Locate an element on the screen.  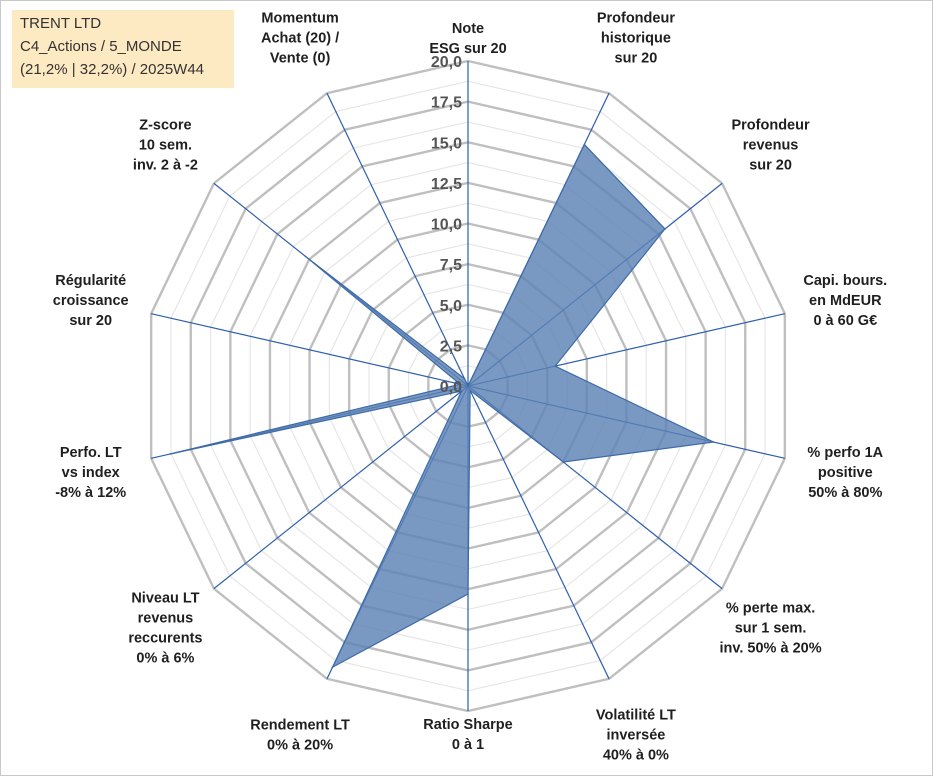
tick-label: 7,5 is located at coordinates (451, 265).